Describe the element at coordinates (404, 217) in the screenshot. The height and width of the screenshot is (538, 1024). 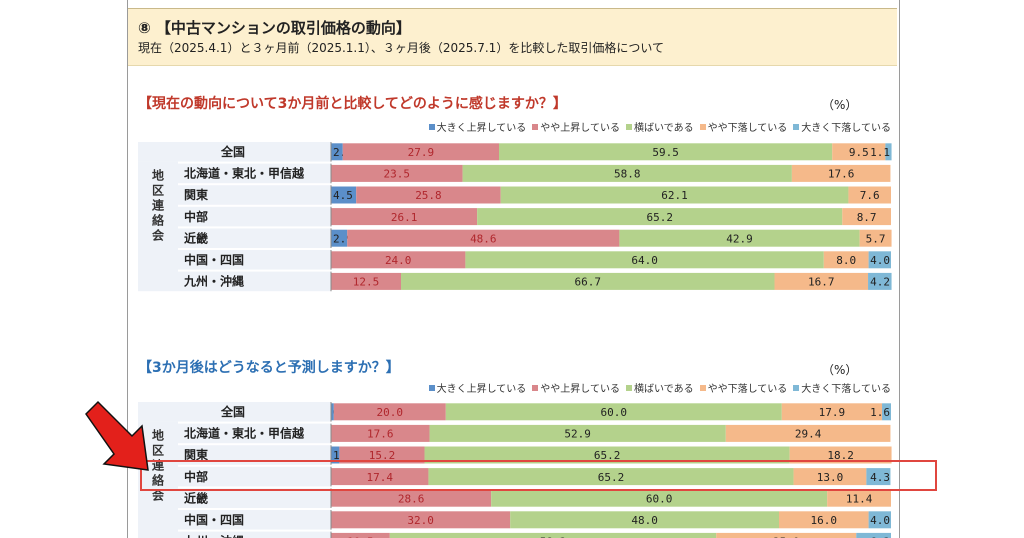
I see `data-label: 26.1` at that location.